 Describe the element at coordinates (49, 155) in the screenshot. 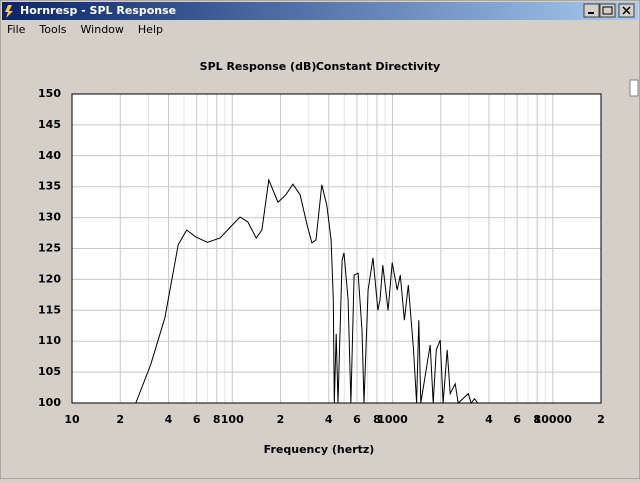

I see `y-tick-label: 140` at that location.